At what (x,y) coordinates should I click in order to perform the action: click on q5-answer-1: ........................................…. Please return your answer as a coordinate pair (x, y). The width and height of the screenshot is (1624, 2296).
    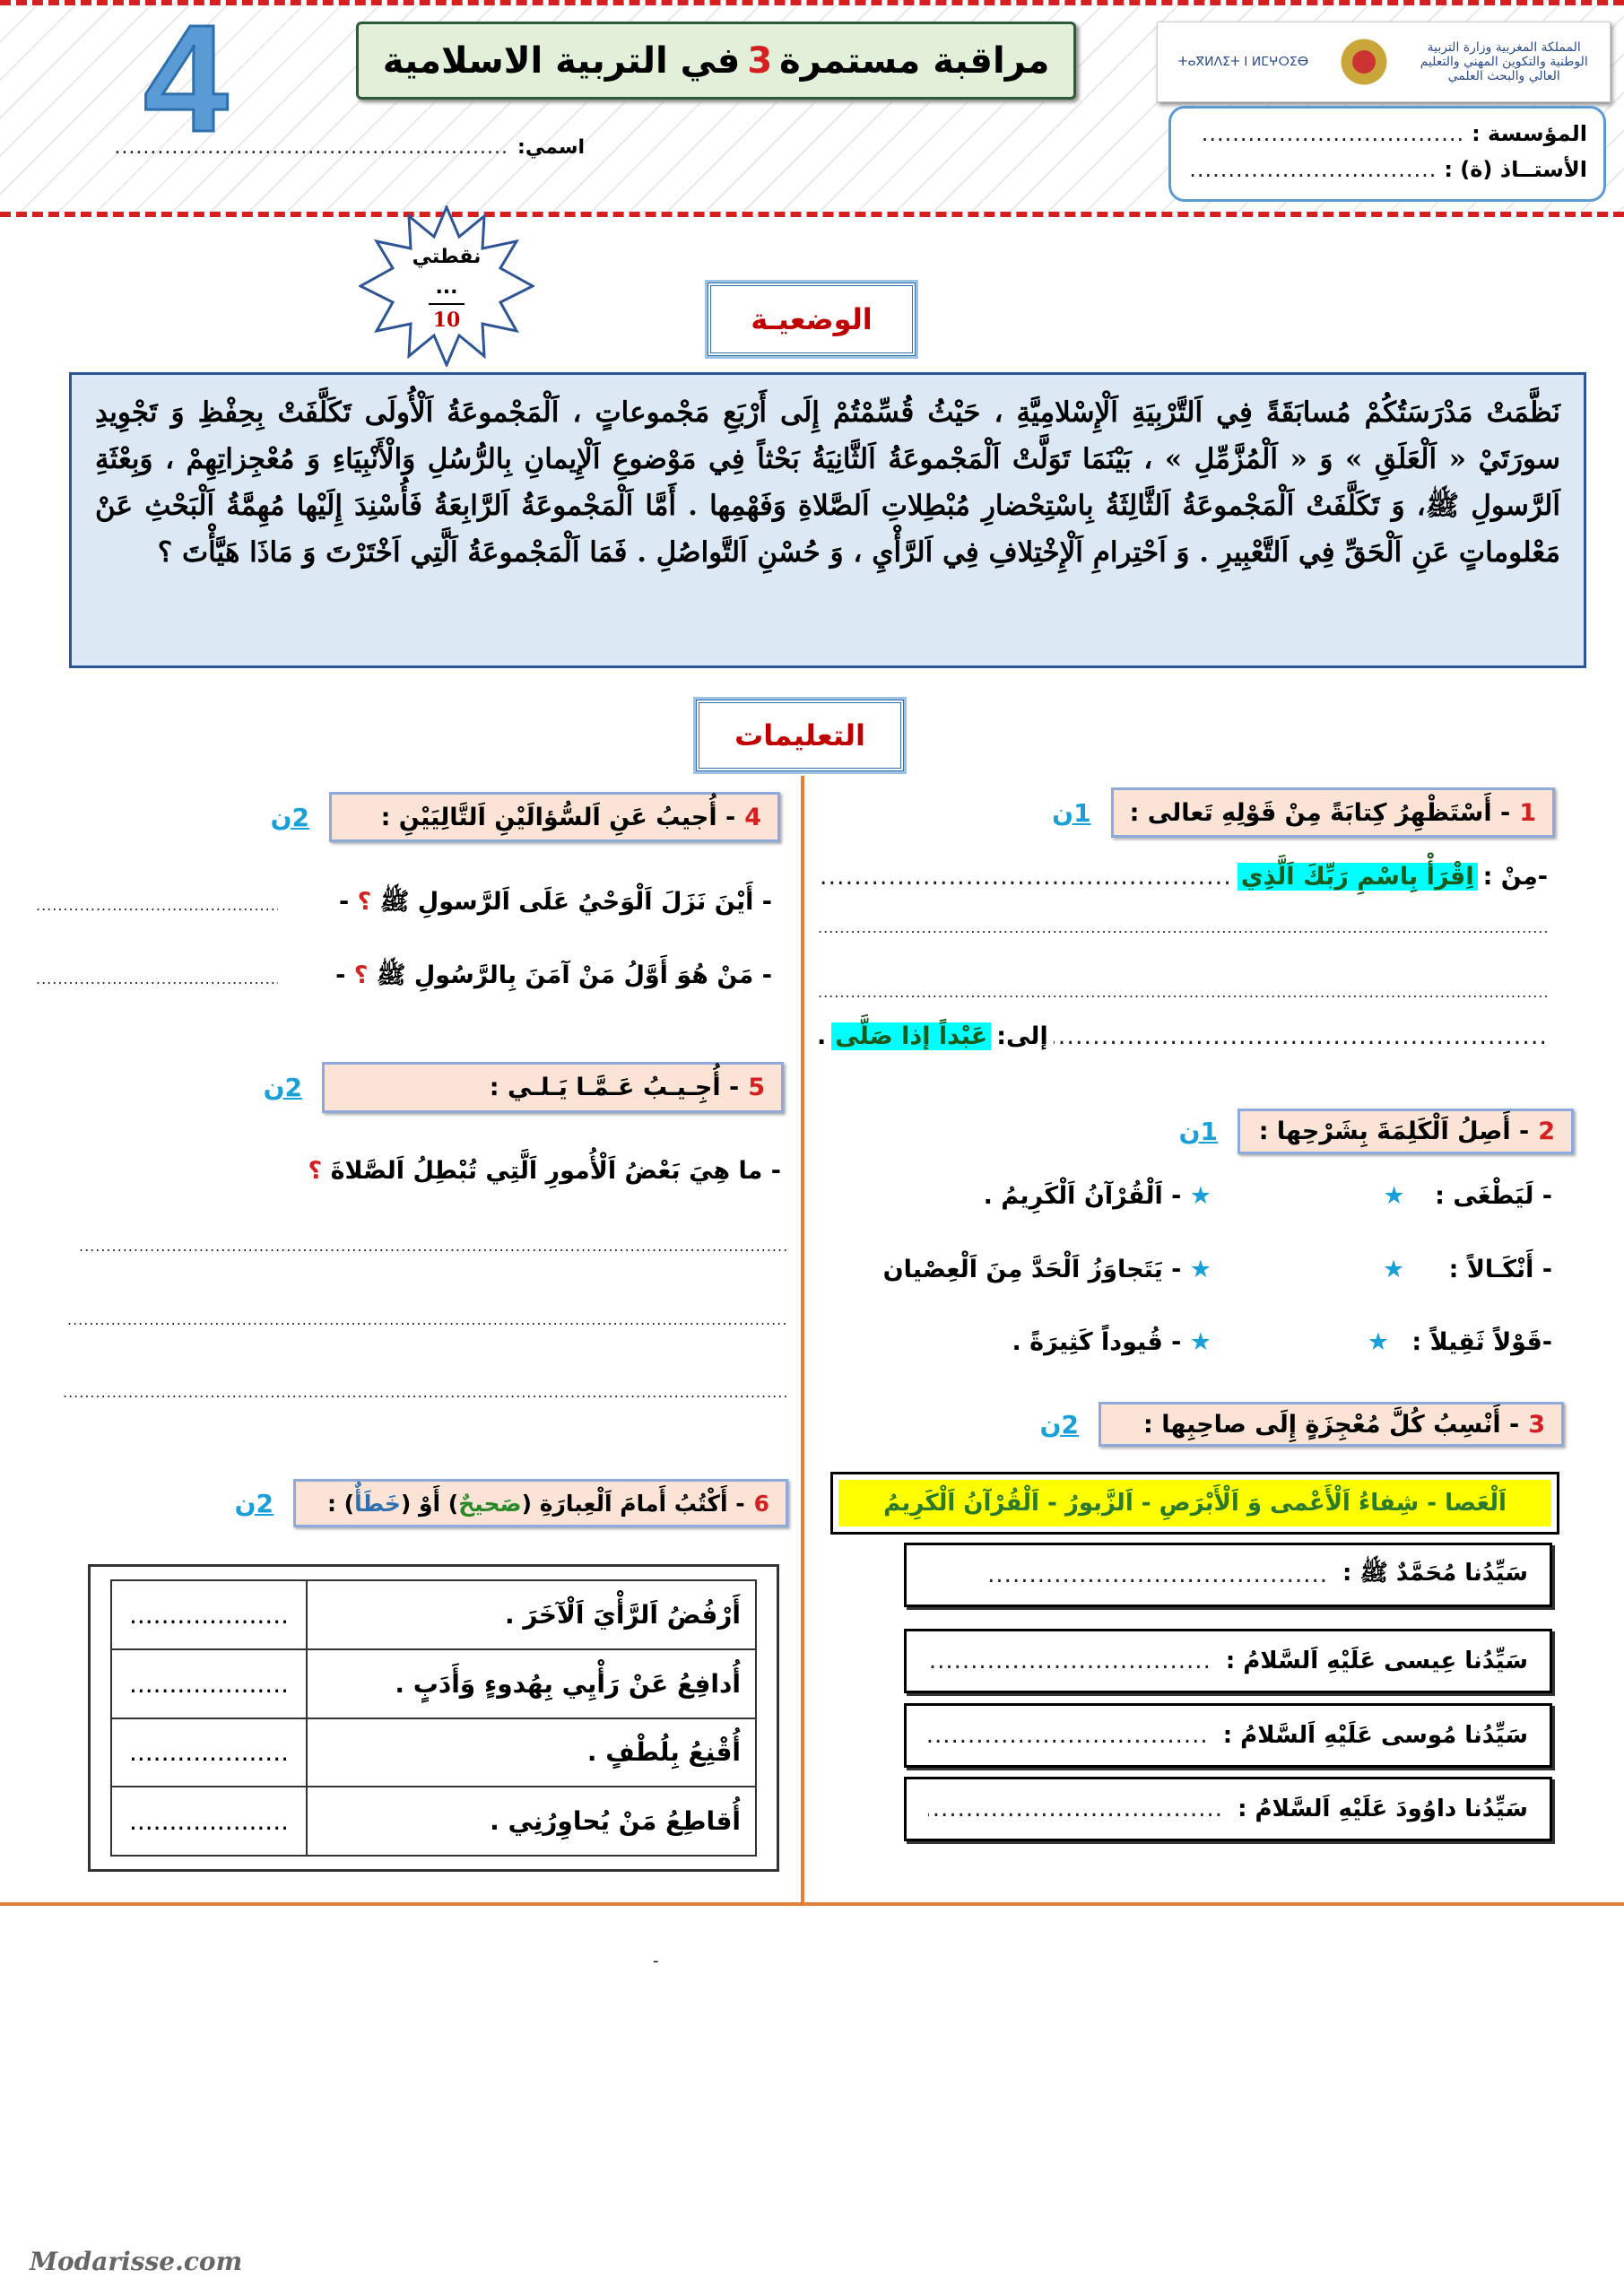
    Looking at the image, I should click on (433, 1246).